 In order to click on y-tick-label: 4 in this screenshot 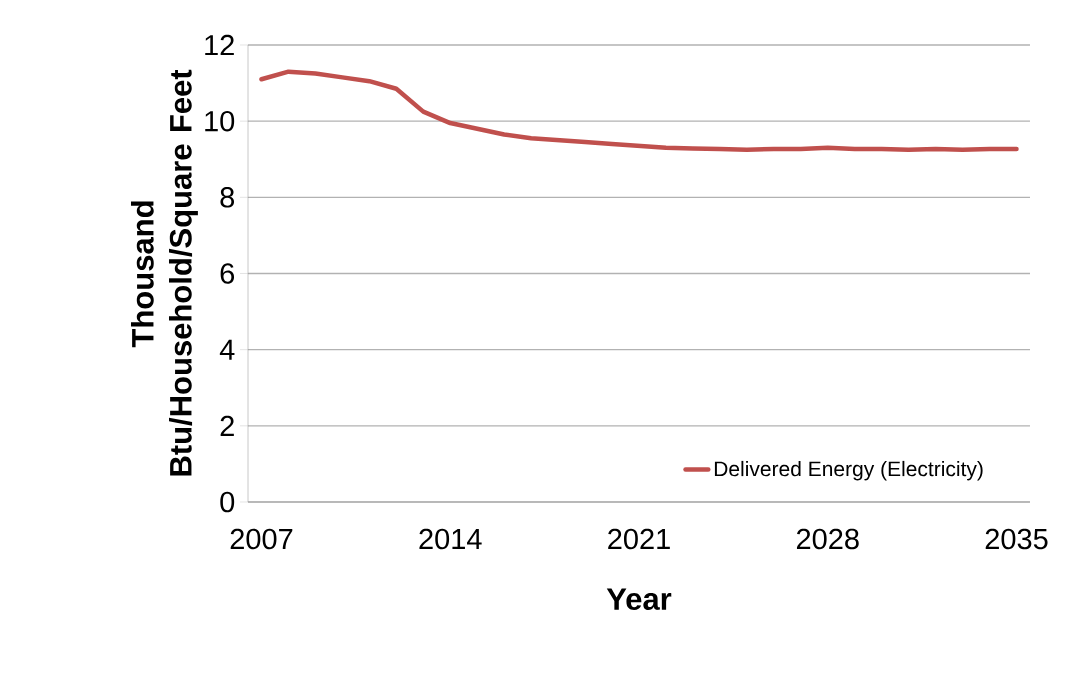, I will do `click(227, 349)`.